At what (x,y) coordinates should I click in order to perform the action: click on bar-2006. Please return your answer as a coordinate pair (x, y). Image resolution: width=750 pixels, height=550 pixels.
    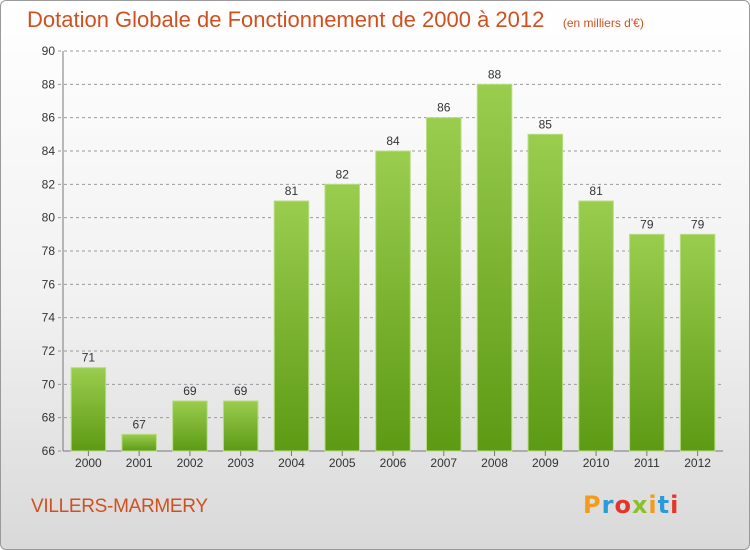
    Looking at the image, I should click on (393, 301).